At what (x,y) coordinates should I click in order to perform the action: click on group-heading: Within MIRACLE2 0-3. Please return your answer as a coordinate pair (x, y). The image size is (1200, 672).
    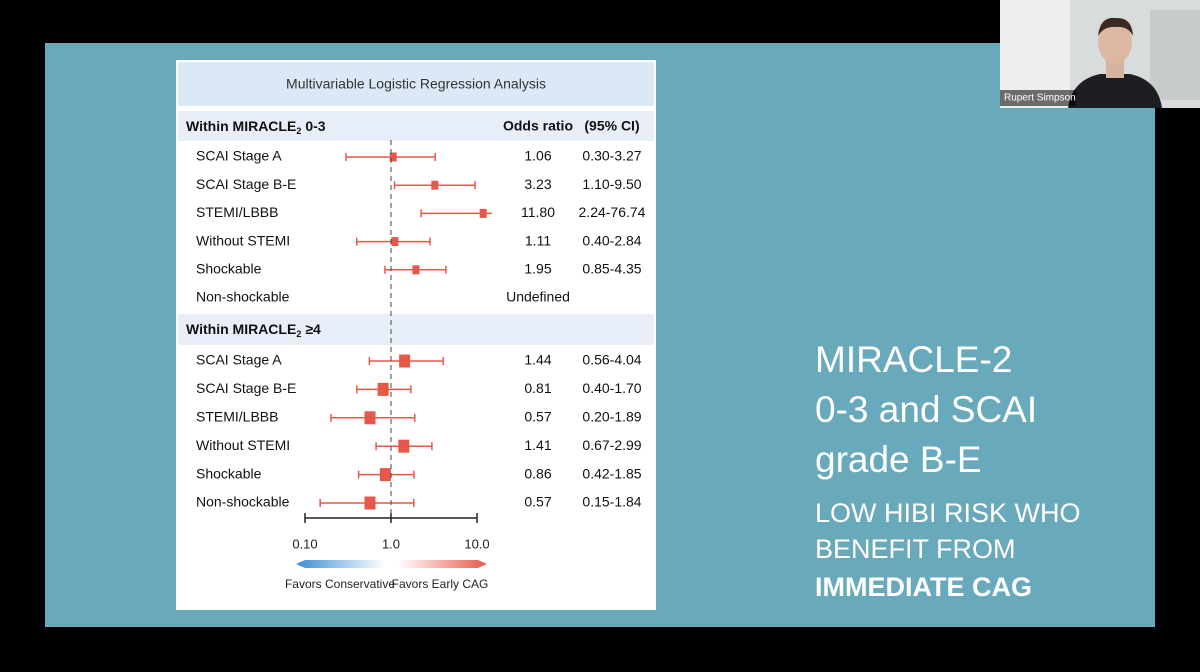
    Looking at the image, I should click on (256, 127).